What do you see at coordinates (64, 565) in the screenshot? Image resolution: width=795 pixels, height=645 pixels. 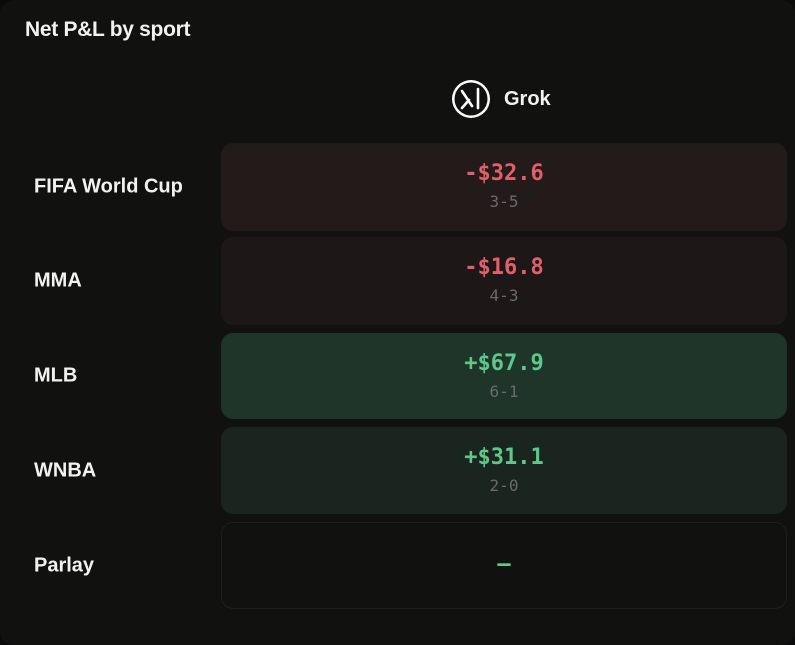 I see `sport-label: Parlay` at bounding box center [64, 565].